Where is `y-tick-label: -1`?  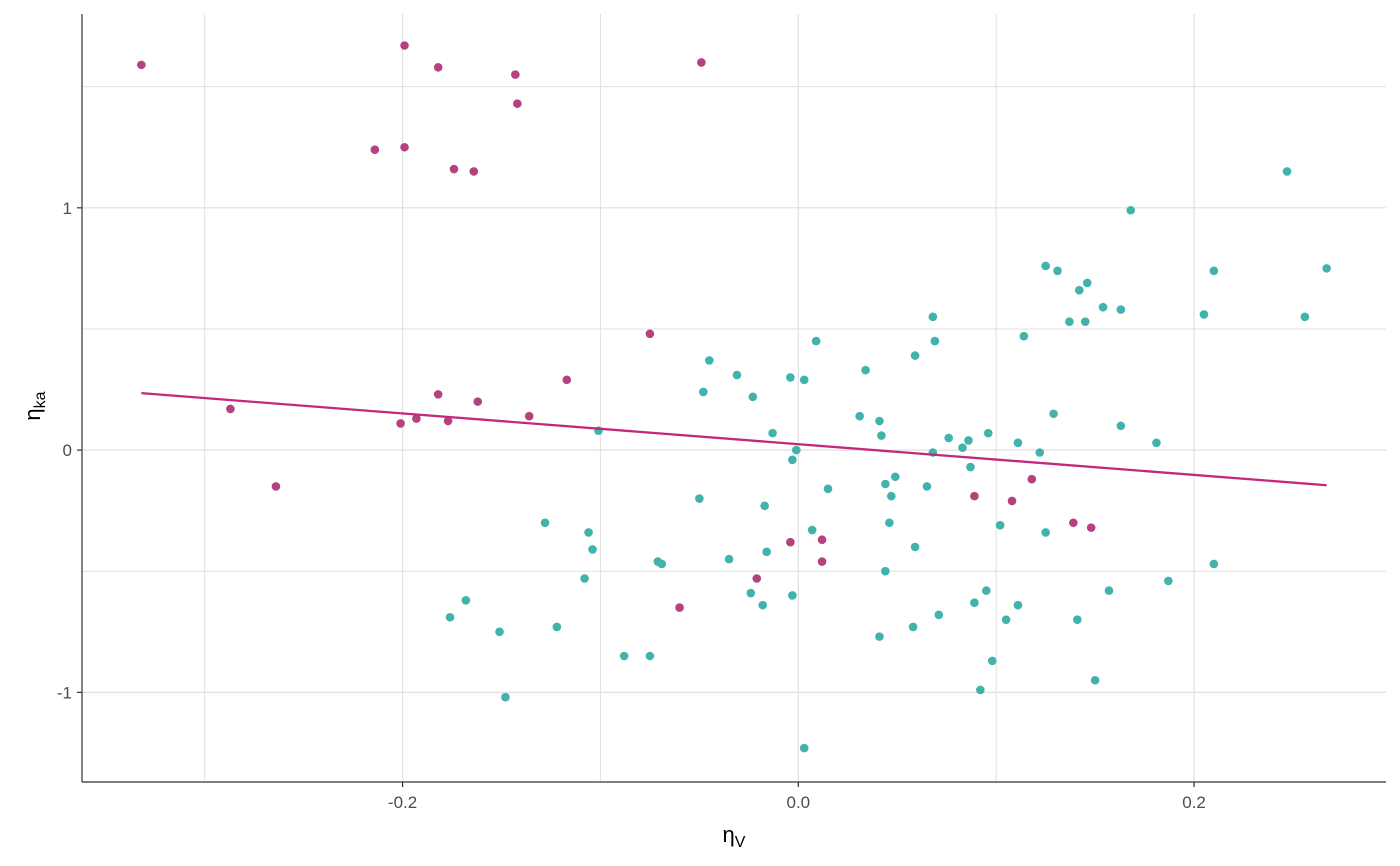 y-tick-label: -1 is located at coordinates (64, 692).